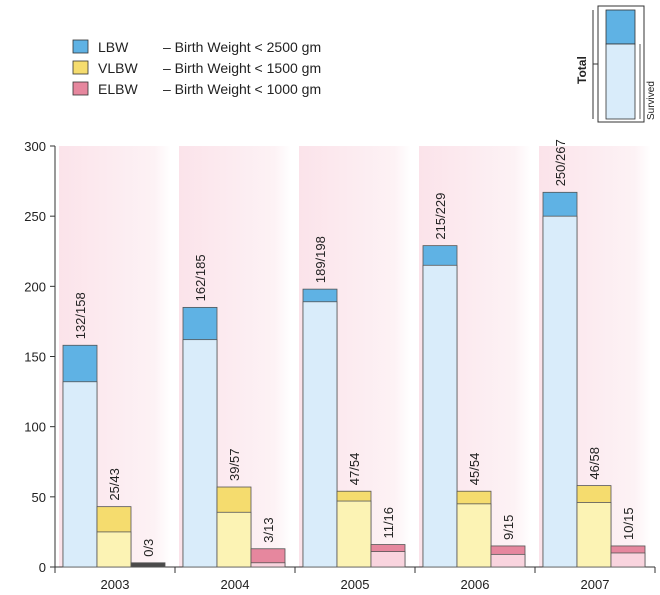 This screenshot has width=660, height=595. What do you see at coordinates (242, 47) in the screenshot?
I see `legend-description-lbw: – Birth Weight < 2500 gm` at bounding box center [242, 47].